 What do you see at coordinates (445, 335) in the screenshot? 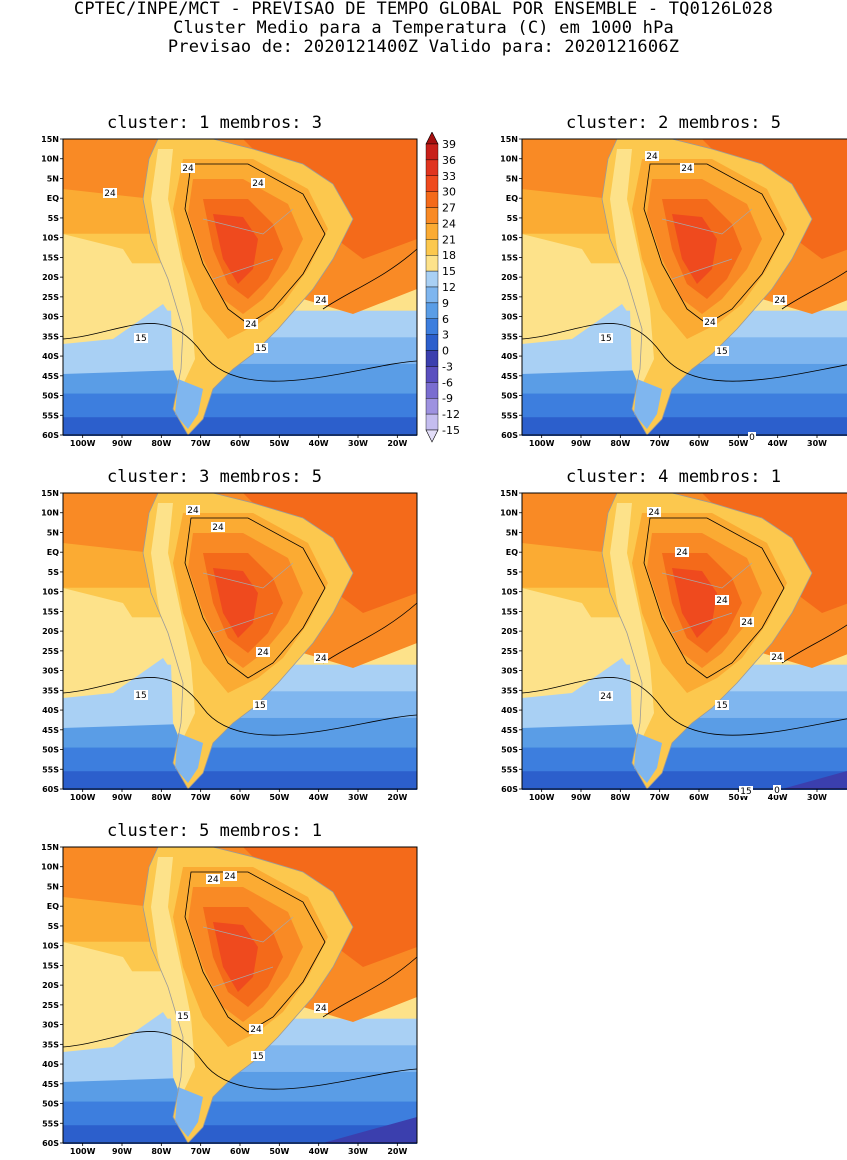
I see `colorbar-level-label: 3` at bounding box center [445, 335].